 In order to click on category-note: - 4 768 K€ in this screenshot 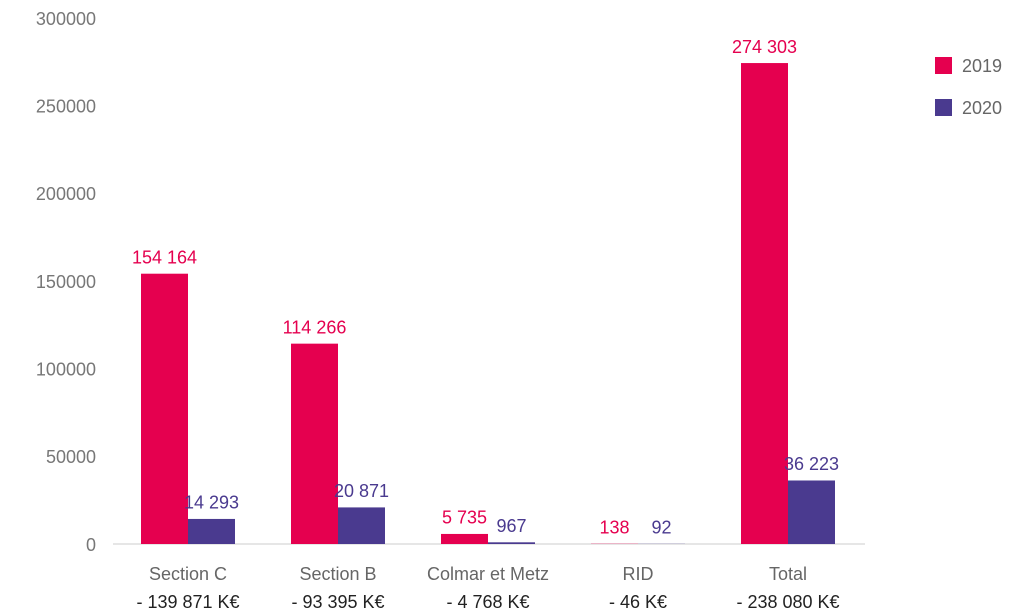, I will do `click(487, 602)`.